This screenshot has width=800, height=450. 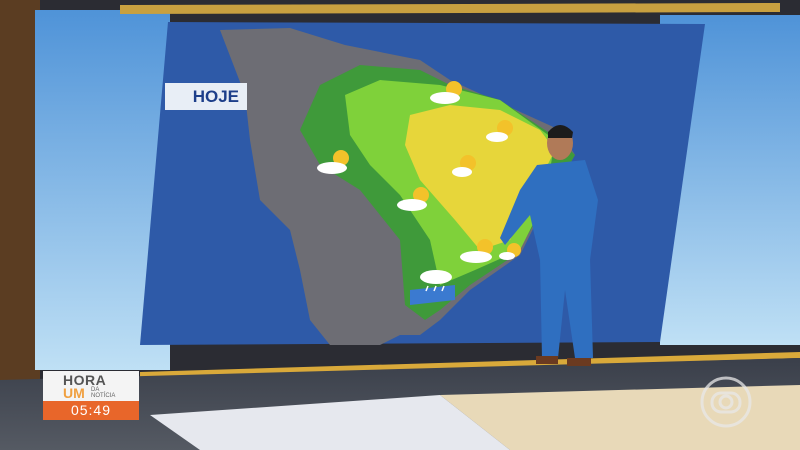 What do you see at coordinates (436, 281) in the screenshot?
I see `rain-cloud-icon` at bounding box center [436, 281].